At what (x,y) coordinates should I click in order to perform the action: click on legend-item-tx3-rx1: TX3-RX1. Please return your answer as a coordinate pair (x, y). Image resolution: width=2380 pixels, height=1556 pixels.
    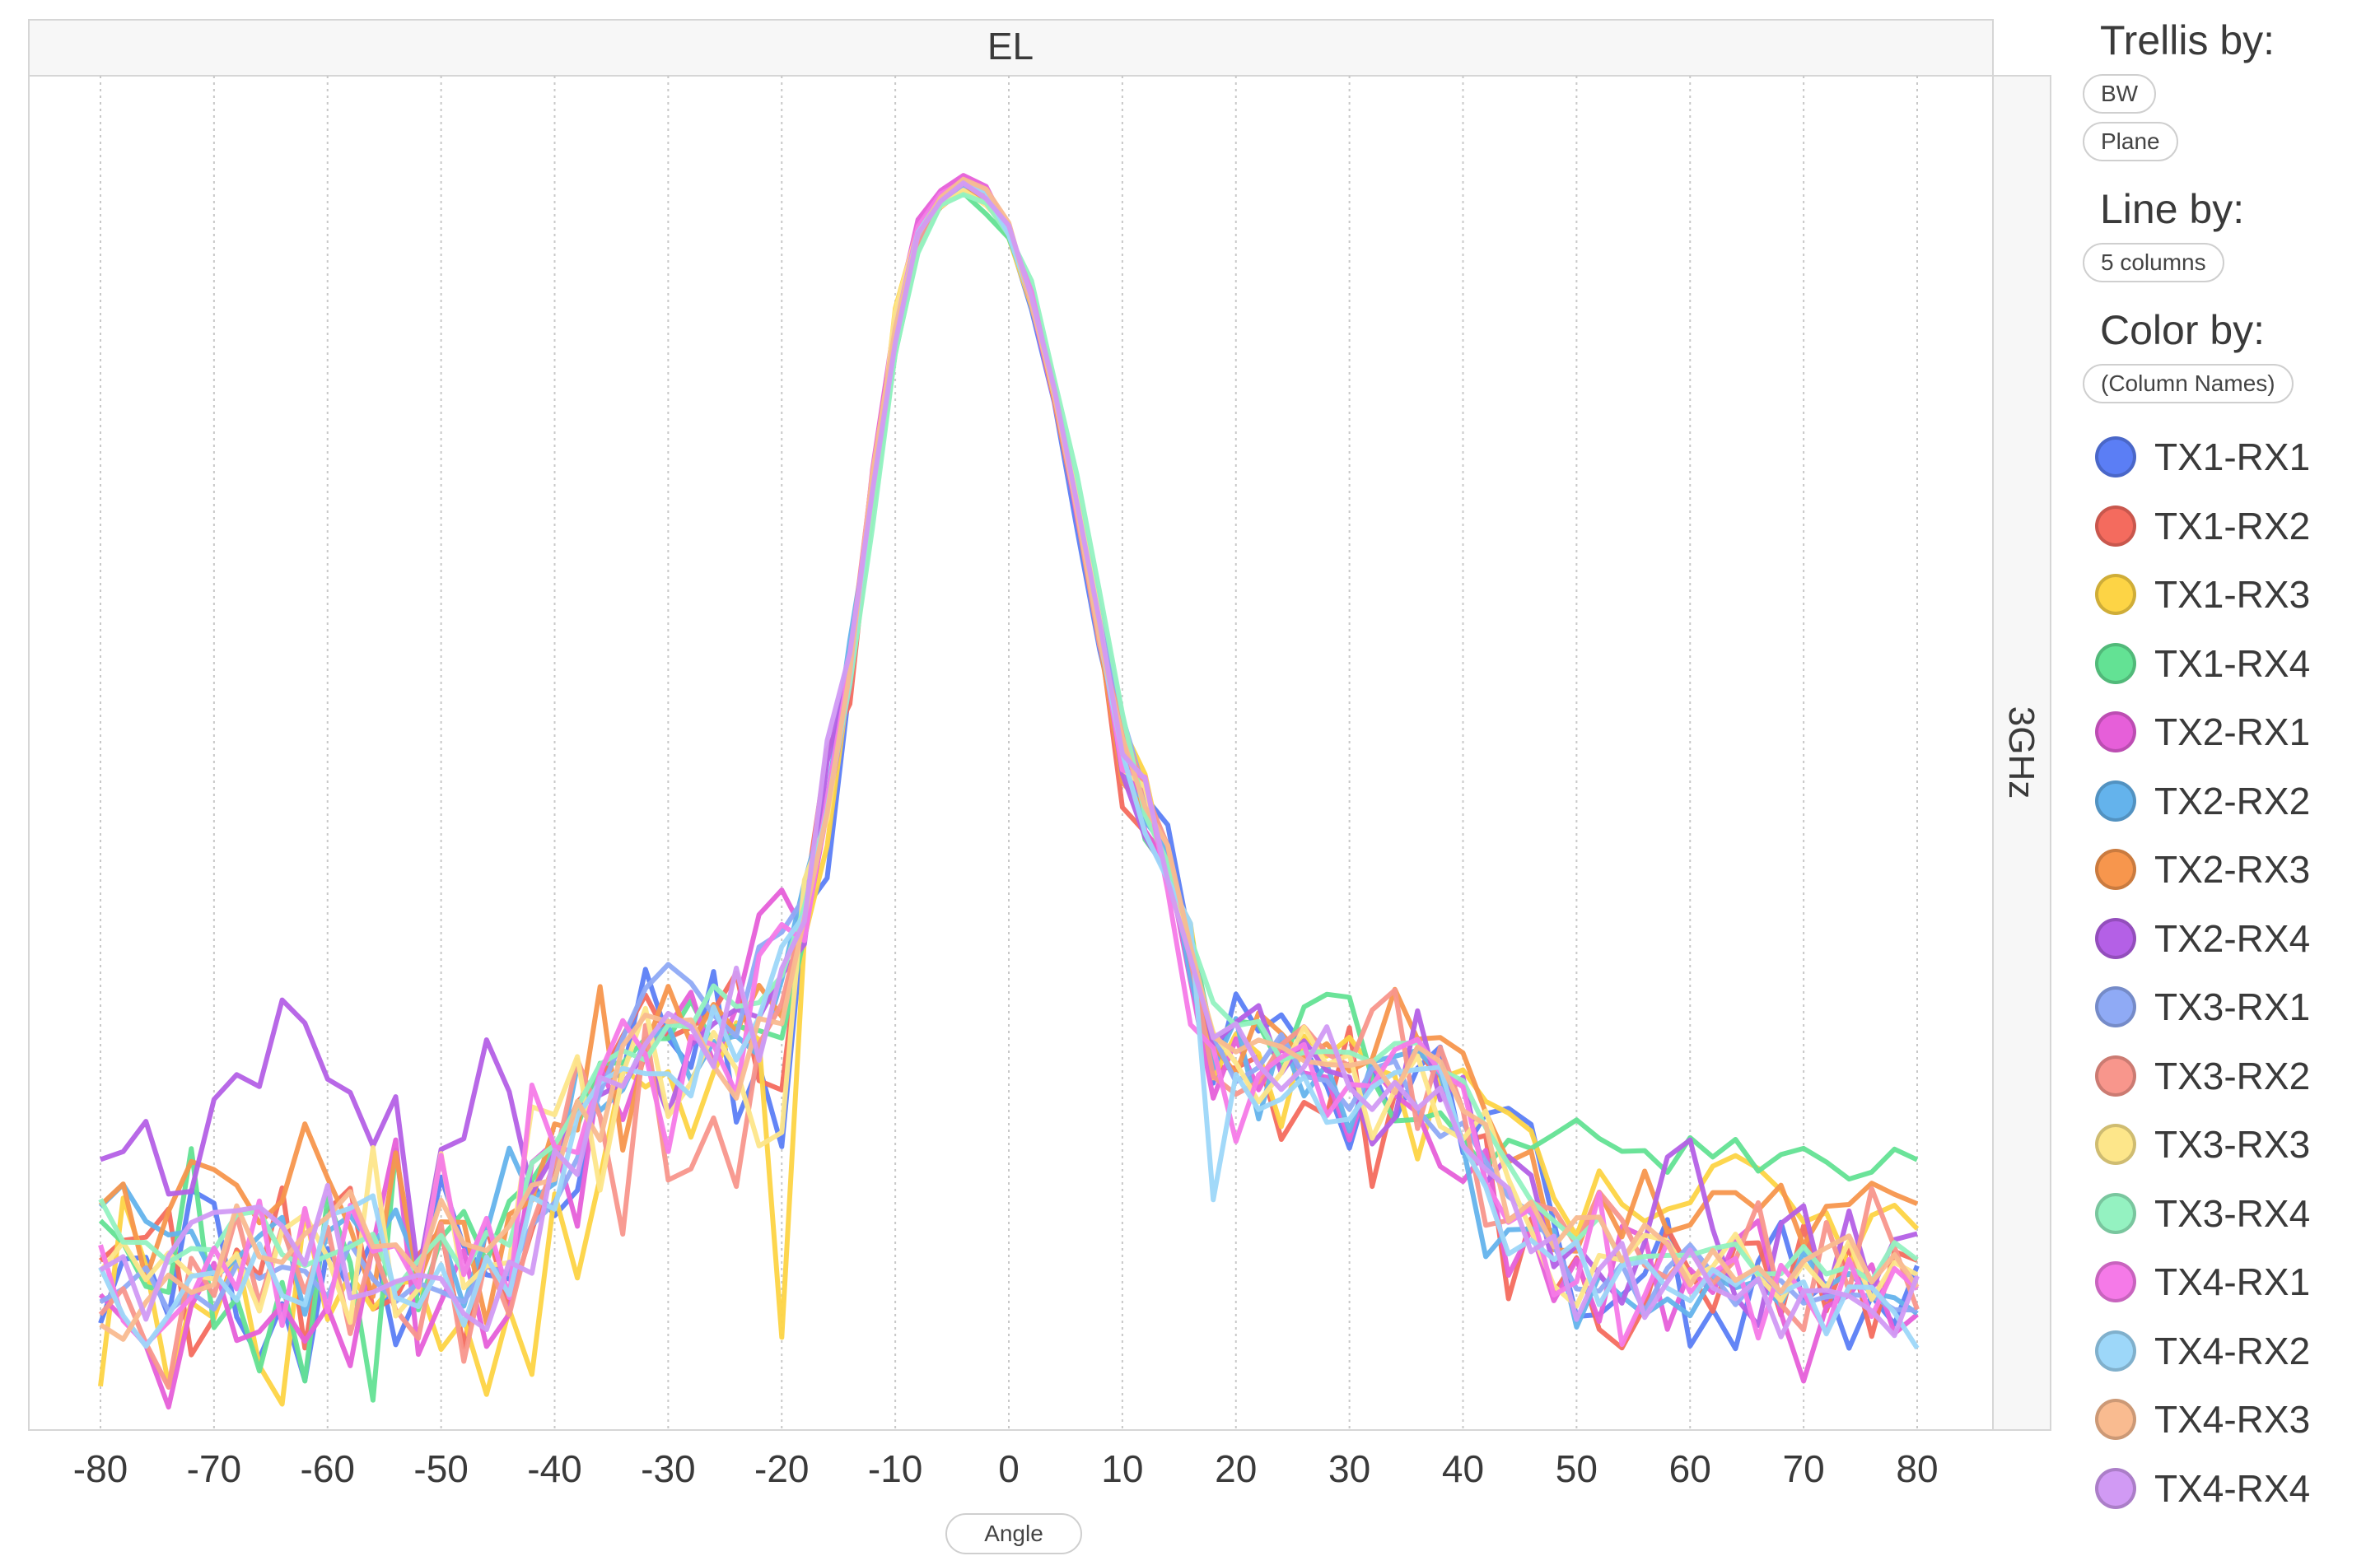
    Looking at the image, I should click on (2202, 1007).